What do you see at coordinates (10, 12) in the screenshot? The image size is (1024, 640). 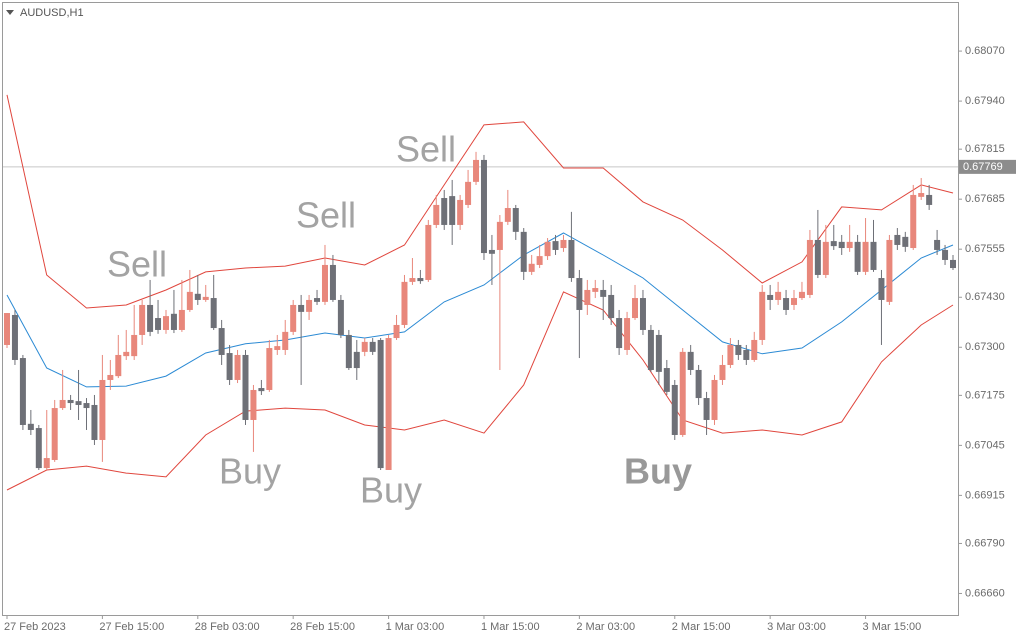 I see `symbol-menu-arrow` at bounding box center [10, 12].